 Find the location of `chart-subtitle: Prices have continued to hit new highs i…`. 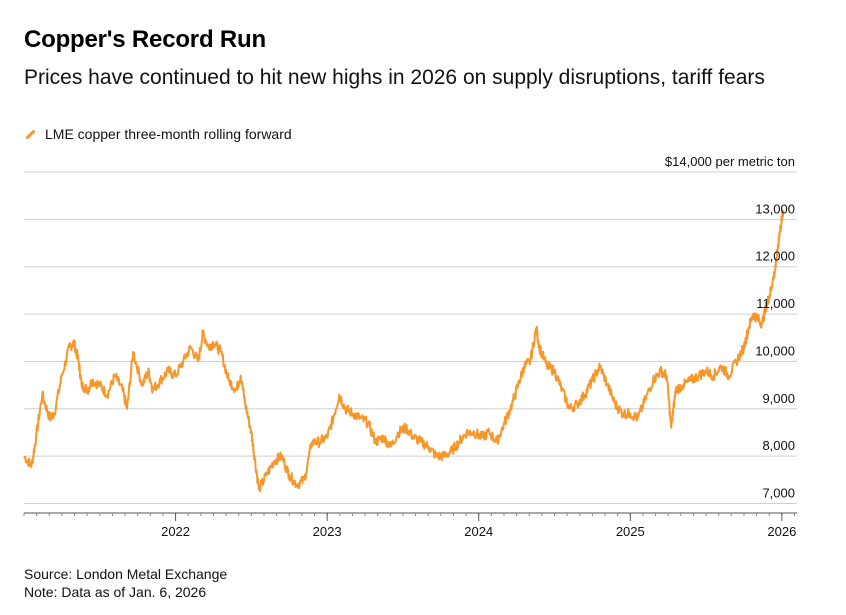

chart-subtitle: Prices have continued to hit new highs i… is located at coordinates (394, 77).